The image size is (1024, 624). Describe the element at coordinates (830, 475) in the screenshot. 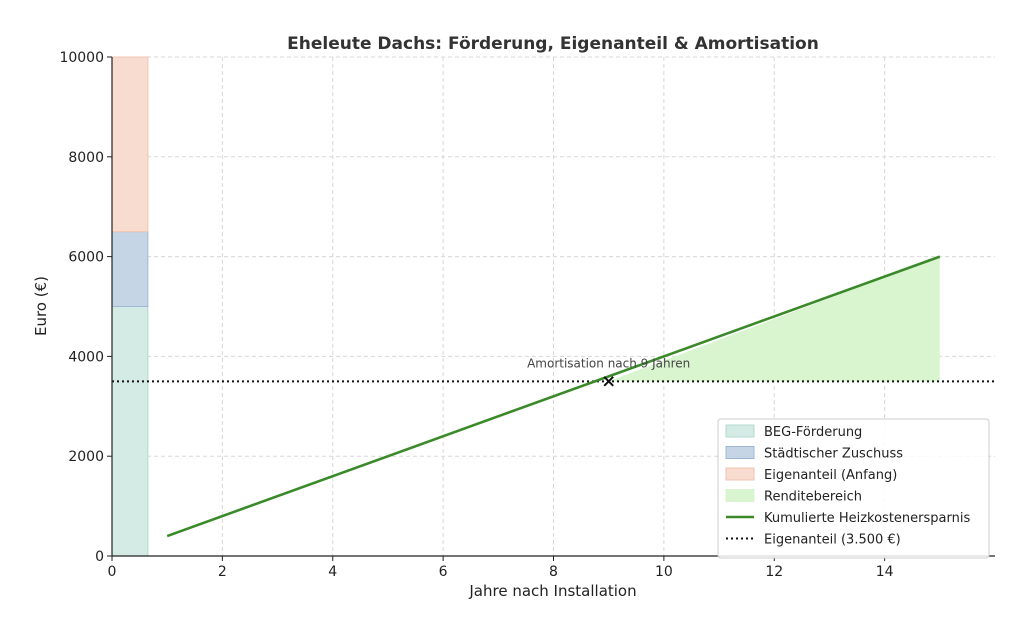

I see `legend-label-eigenanteil-anfang: Eigenanteil (Anfang)` at that location.